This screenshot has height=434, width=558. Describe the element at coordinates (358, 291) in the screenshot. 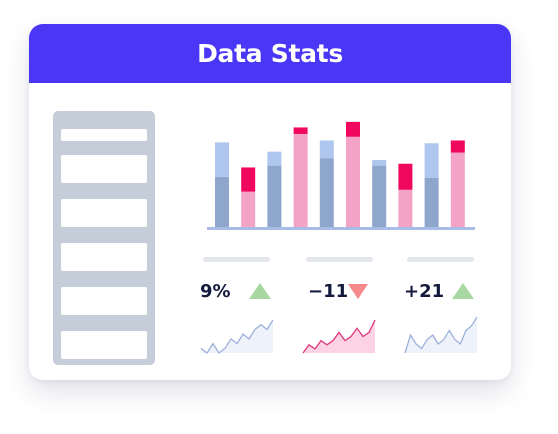

I see `trend-down-icon` at that location.